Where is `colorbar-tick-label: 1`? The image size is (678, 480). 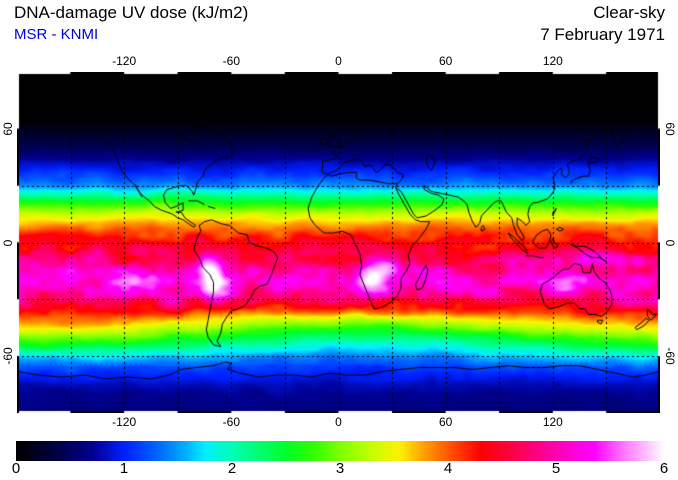 colorbar-tick-label: 1 is located at coordinates (124, 468).